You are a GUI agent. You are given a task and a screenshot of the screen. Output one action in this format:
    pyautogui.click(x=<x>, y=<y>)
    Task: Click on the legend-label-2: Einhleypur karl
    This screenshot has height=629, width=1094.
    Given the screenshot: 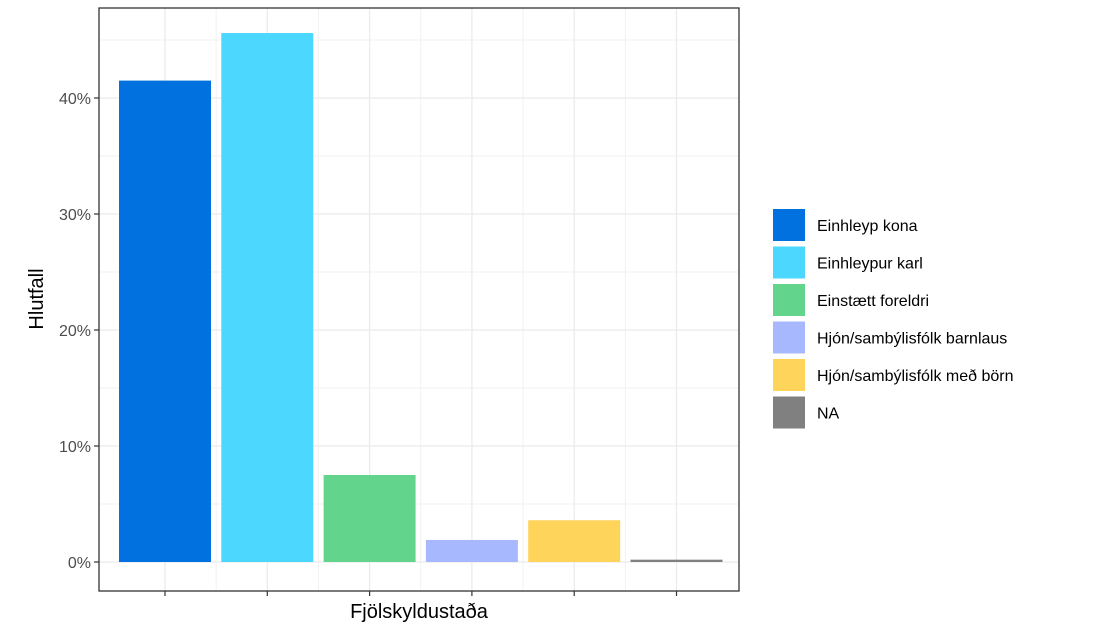 What is the action you would take?
    pyautogui.click(x=870, y=264)
    